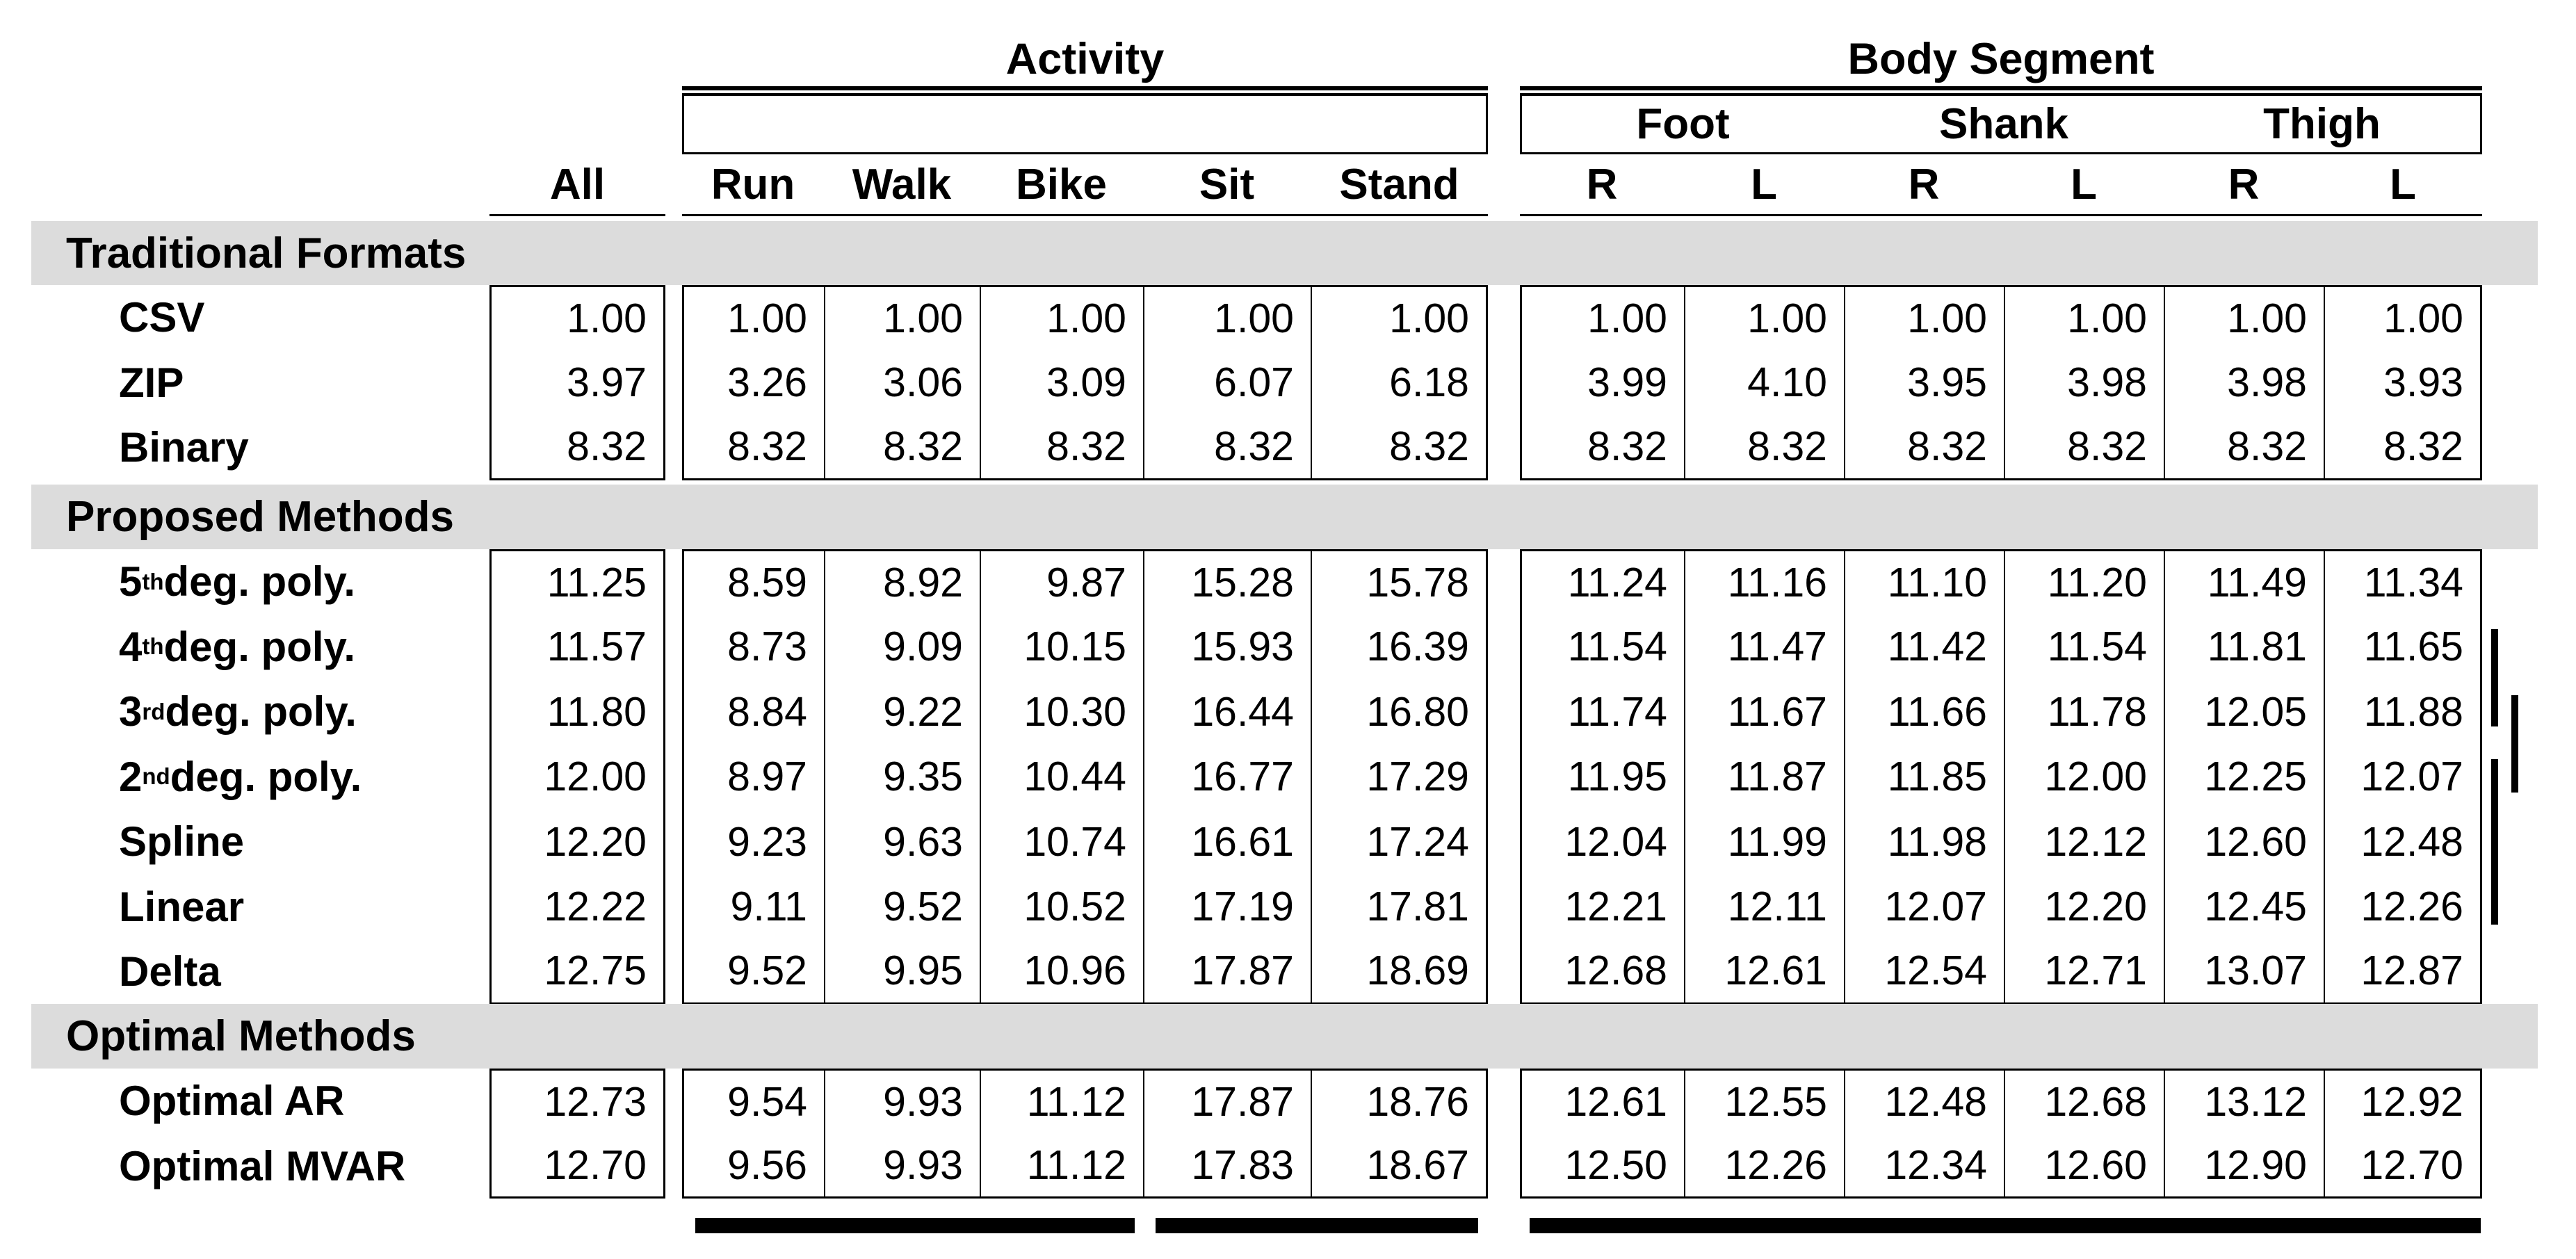  I want to click on sig-bar-poly3-poly2, so click(2514, 744).